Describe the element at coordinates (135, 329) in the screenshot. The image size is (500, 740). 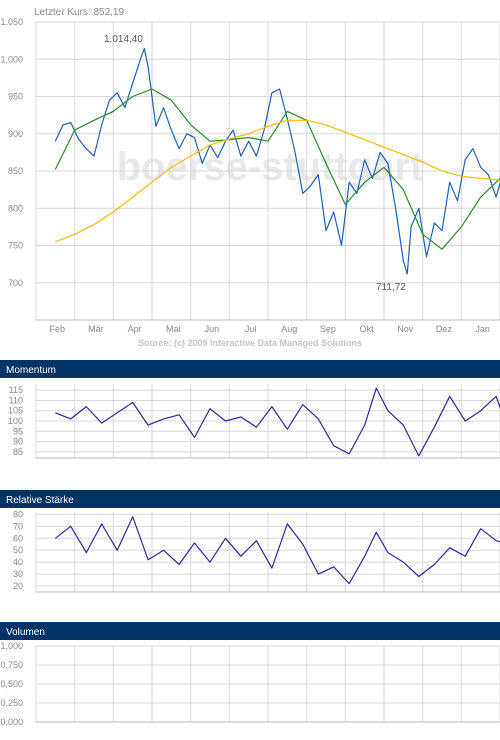
I see `x-tick-label: Apr` at that location.